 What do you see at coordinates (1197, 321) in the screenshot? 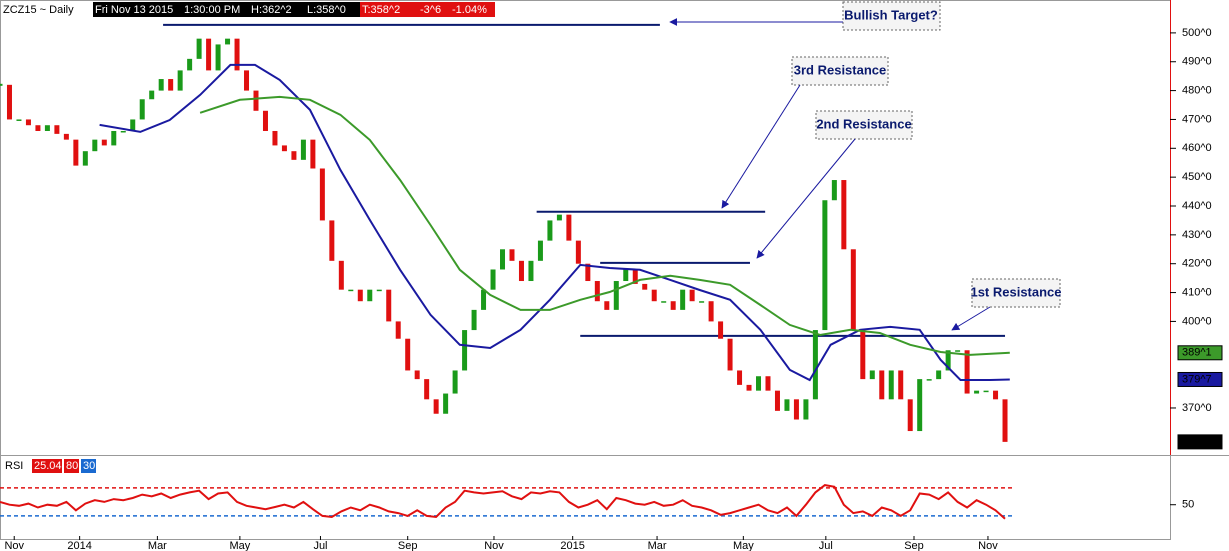
I see `y-tick-label: 400^0` at bounding box center [1197, 321].